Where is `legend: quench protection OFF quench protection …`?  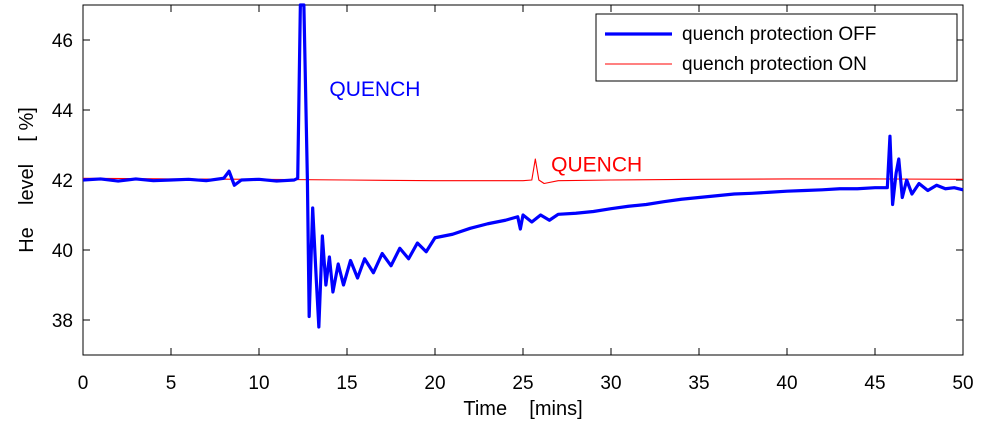
legend: quench protection OFF quench protection … is located at coordinates (776, 47).